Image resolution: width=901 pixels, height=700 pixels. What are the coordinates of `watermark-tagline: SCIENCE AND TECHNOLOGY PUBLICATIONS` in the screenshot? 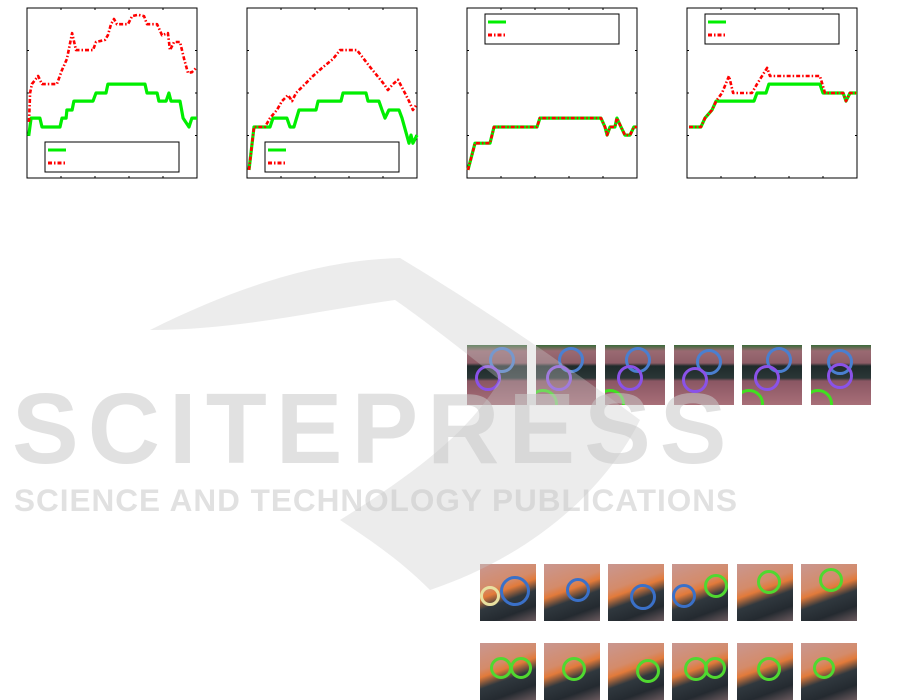 It's located at (376, 500).